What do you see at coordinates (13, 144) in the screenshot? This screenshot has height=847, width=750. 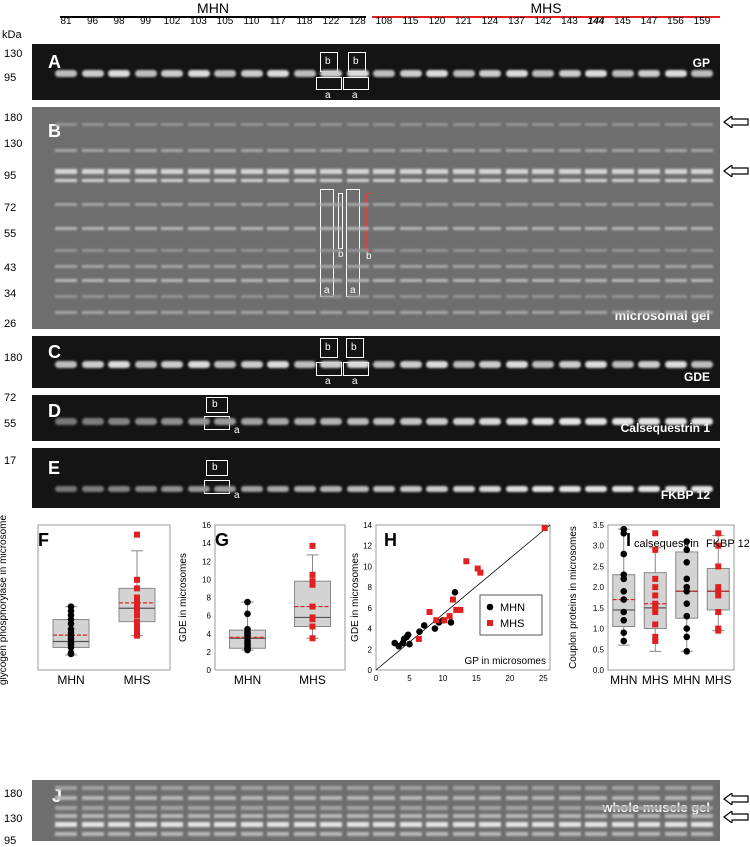 I see `kda-marker-b: 130` at bounding box center [13, 144].